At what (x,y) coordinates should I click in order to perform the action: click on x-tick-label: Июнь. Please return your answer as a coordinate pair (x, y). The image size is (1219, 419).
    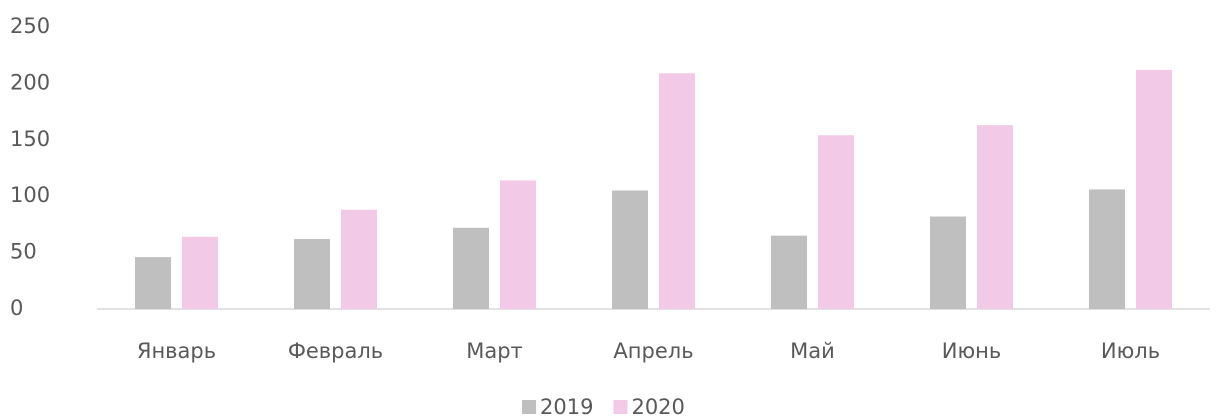
    Looking at the image, I should click on (972, 351).